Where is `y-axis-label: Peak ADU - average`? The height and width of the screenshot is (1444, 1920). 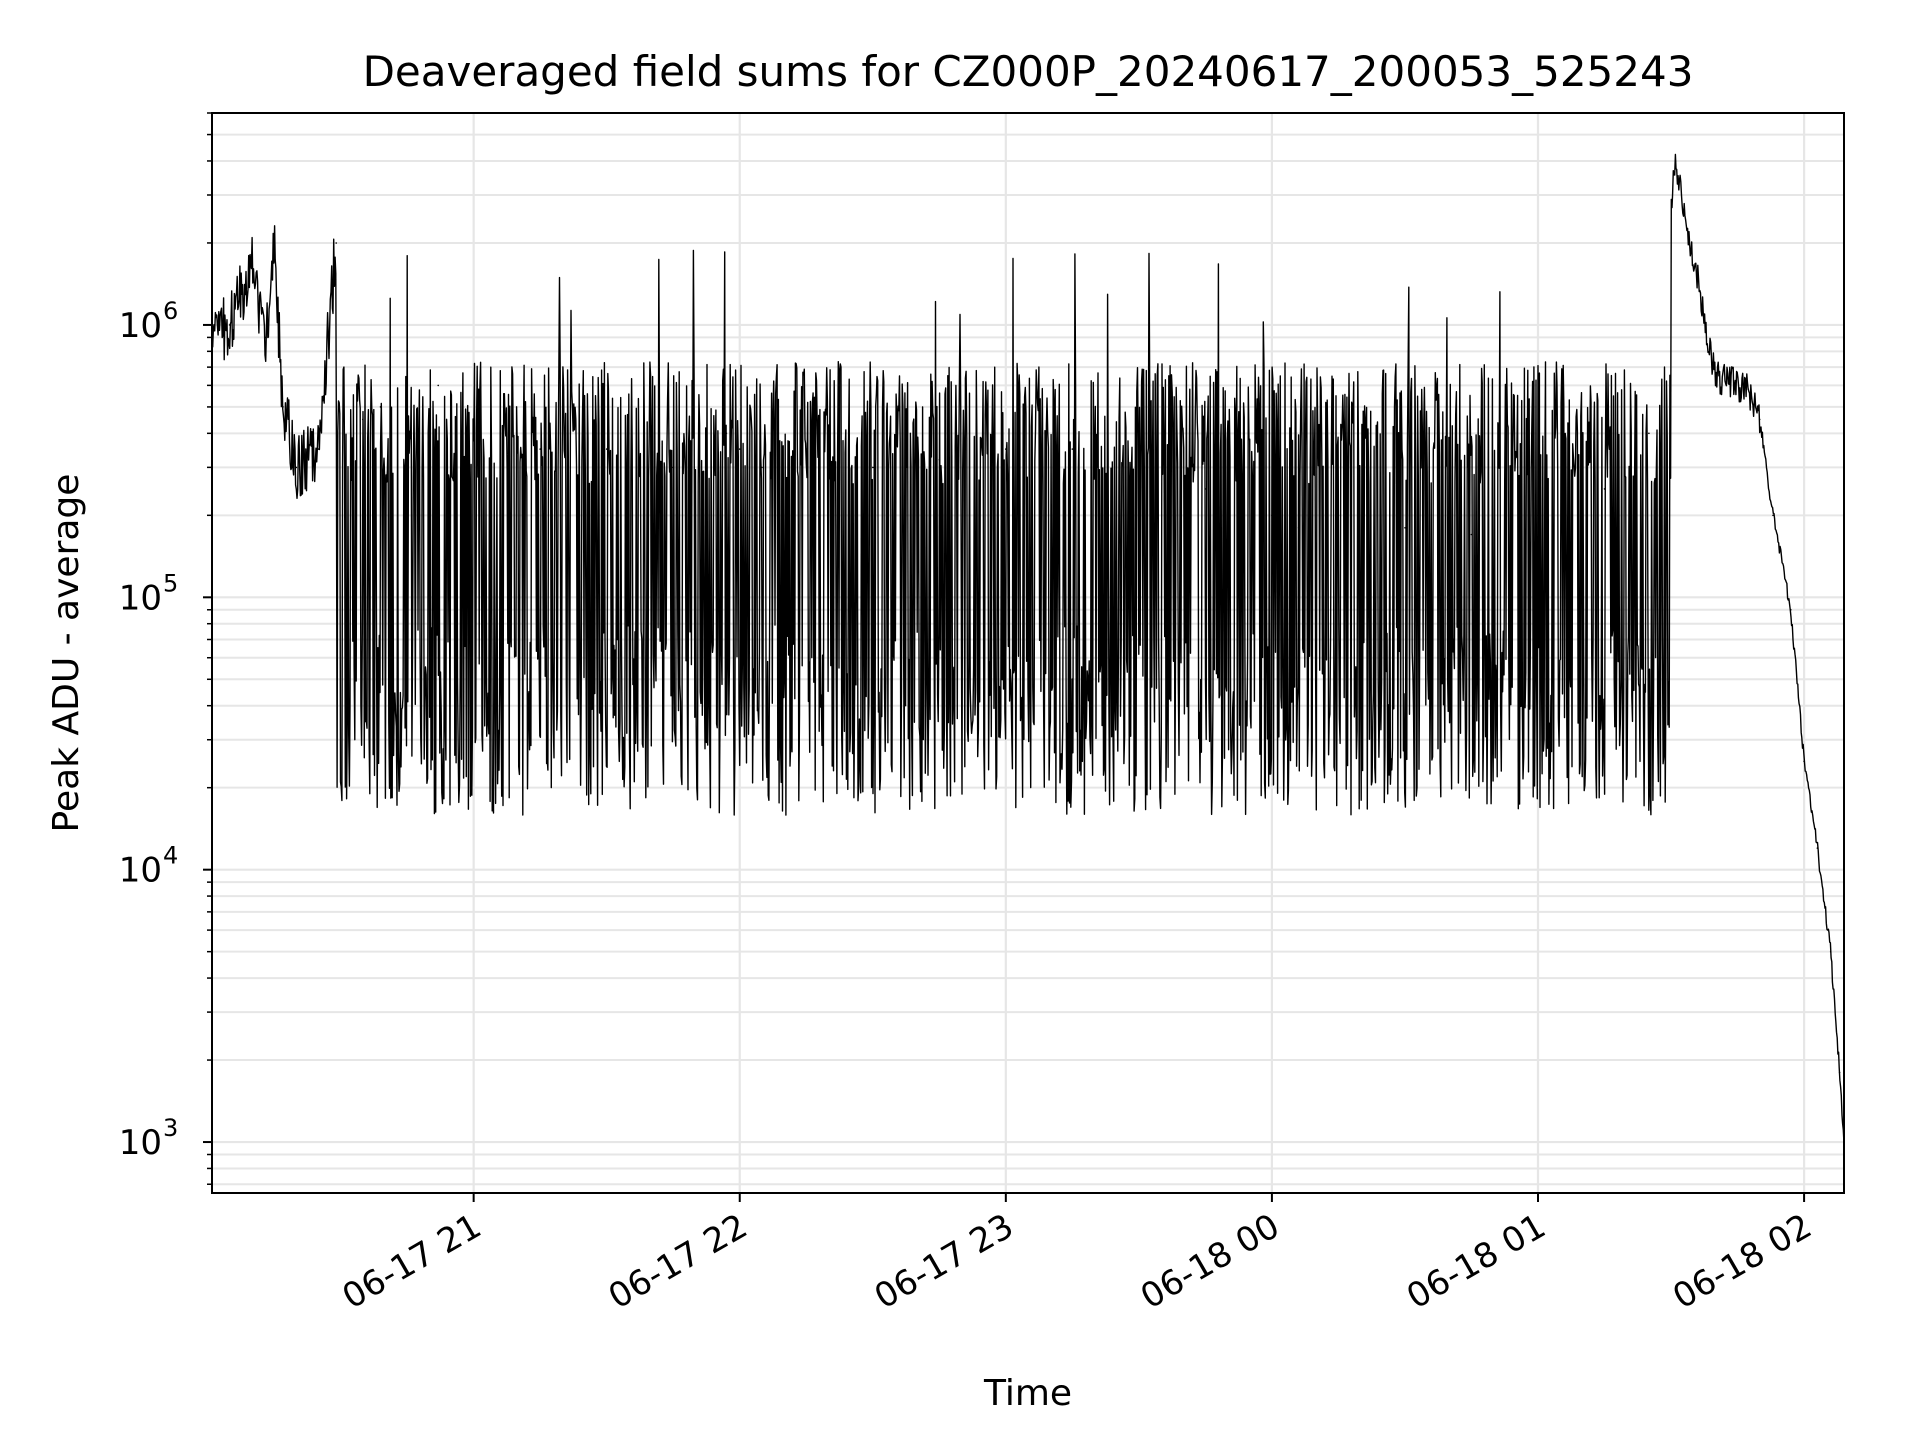 y-axis-label: Peak ADU - average is located at coordinates (66, 653).